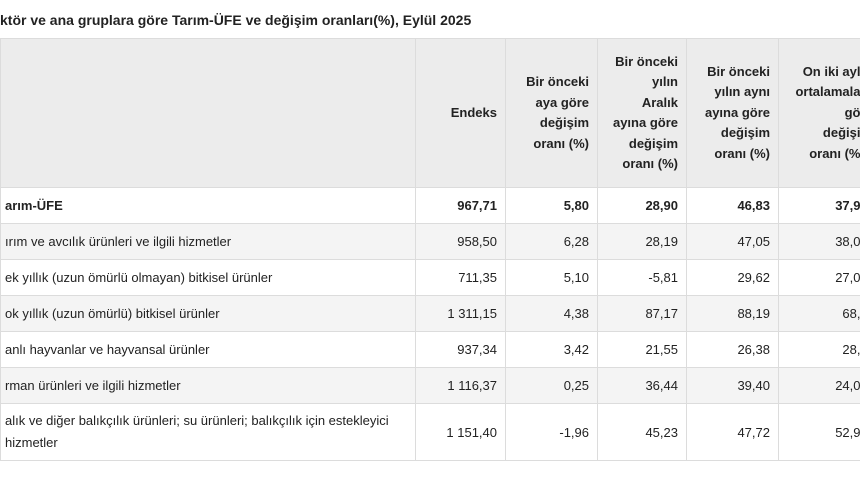  Describe the element at coordinates (642, 205) in the screenshot. I see `cell: 28,90` at that location.